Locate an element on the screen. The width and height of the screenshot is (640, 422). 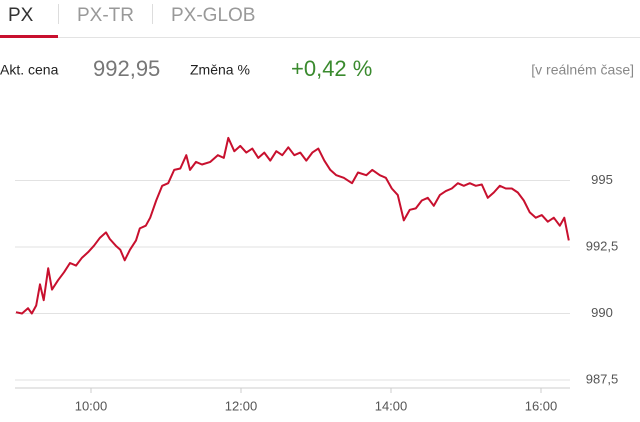
y-tick-label: 990 is located at coordinates (602, 312).